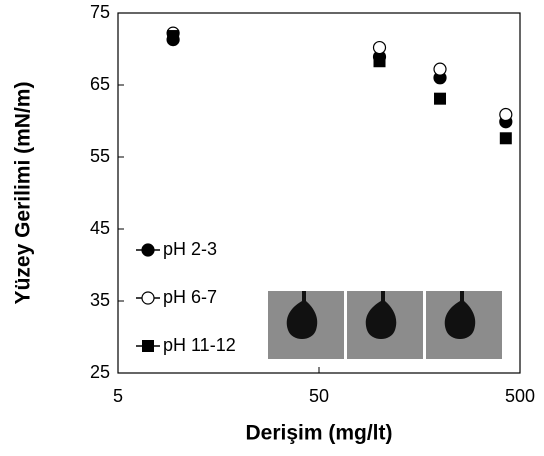 The height and width of the screenshot is (456, 544). I want to click on x-axis-title: Derişim (mg/lt), so click(318, 433).